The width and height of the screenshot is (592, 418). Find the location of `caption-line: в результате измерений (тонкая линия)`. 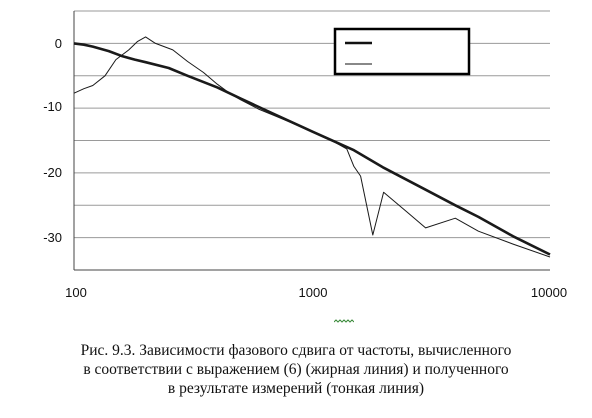

caption-line: в результате измерений (тонкая линия) is located at coordinates (296, 388).